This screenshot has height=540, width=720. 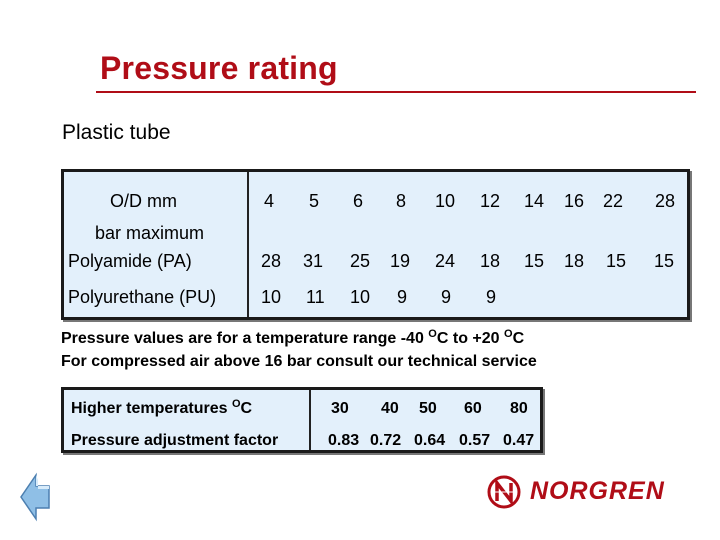 What do you see at coordinates (665, 201) in the screenshot?
I see `od-value: 28` at bounding box center [665, 201].